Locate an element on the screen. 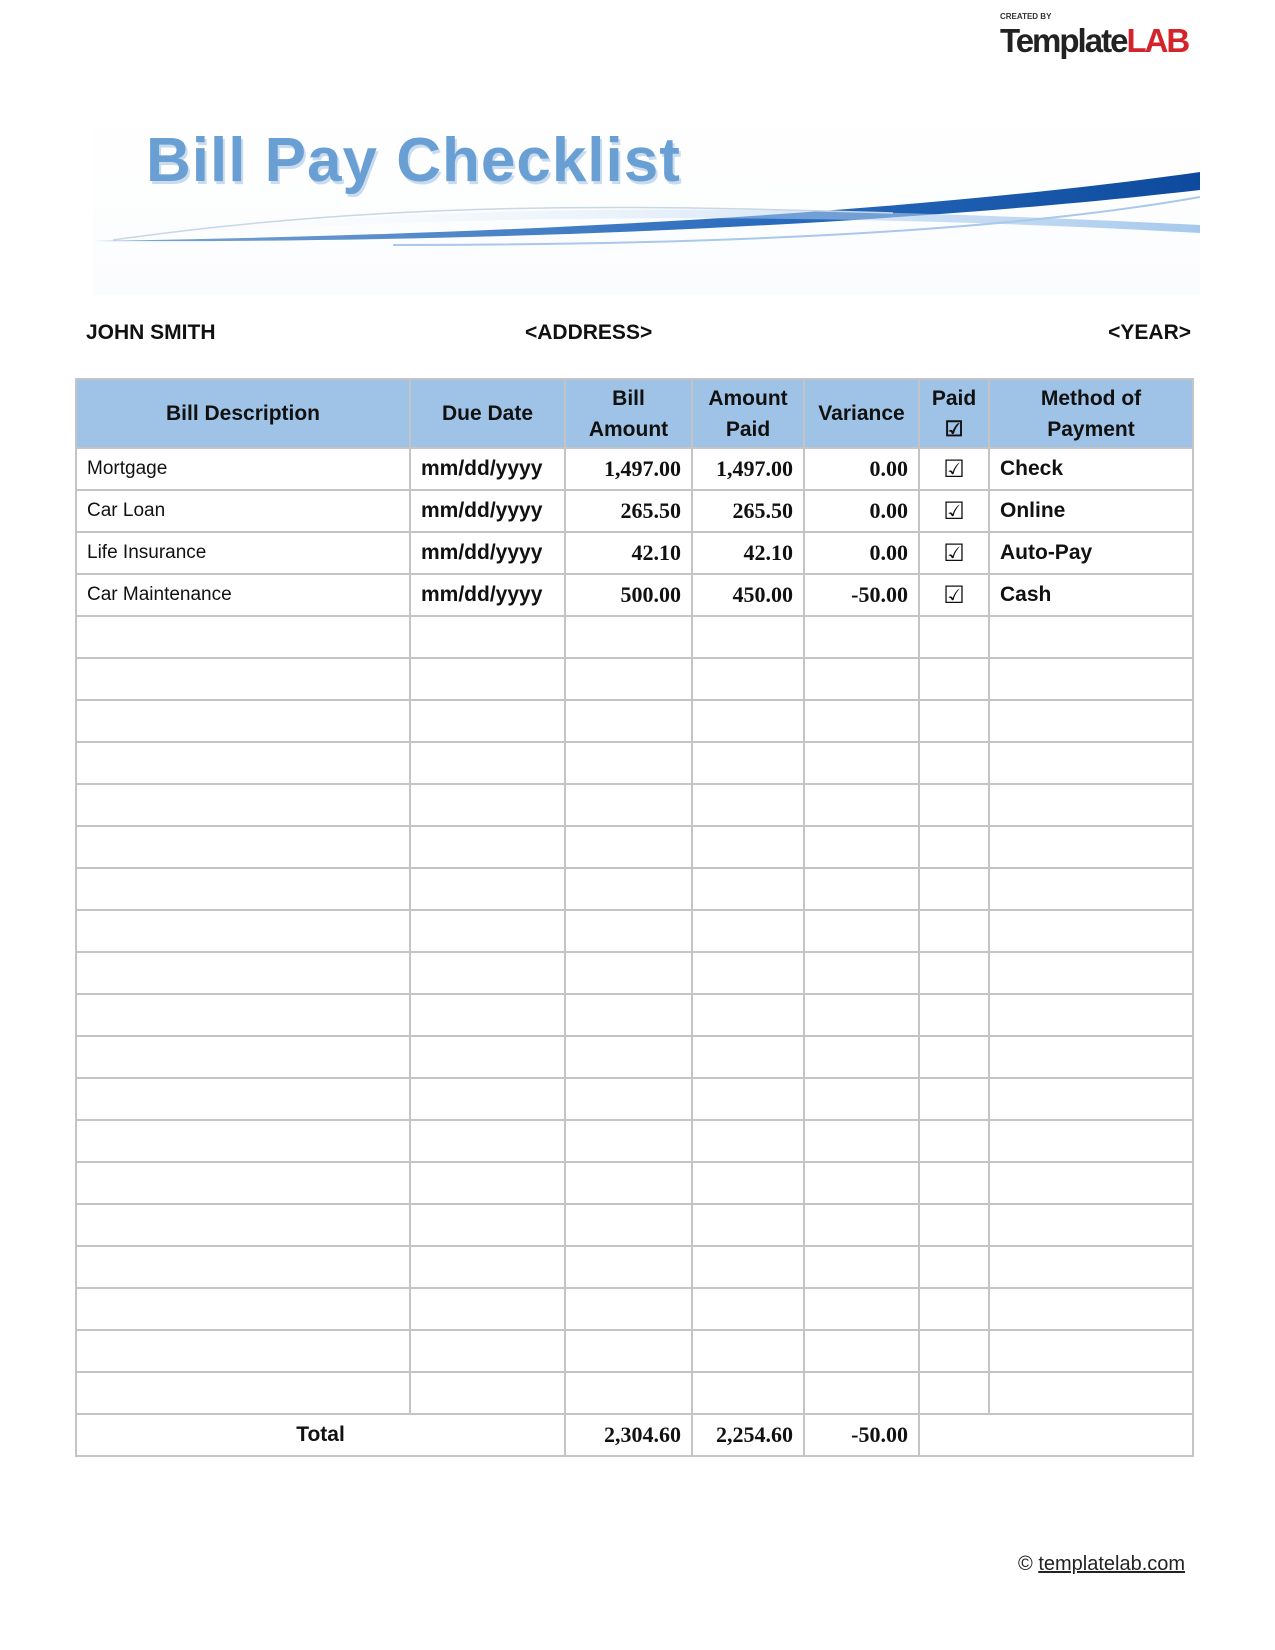 The width and height of the screenshot is (1275, 1650). year-field: <YEAR> is located at coordinates (1149, 332).